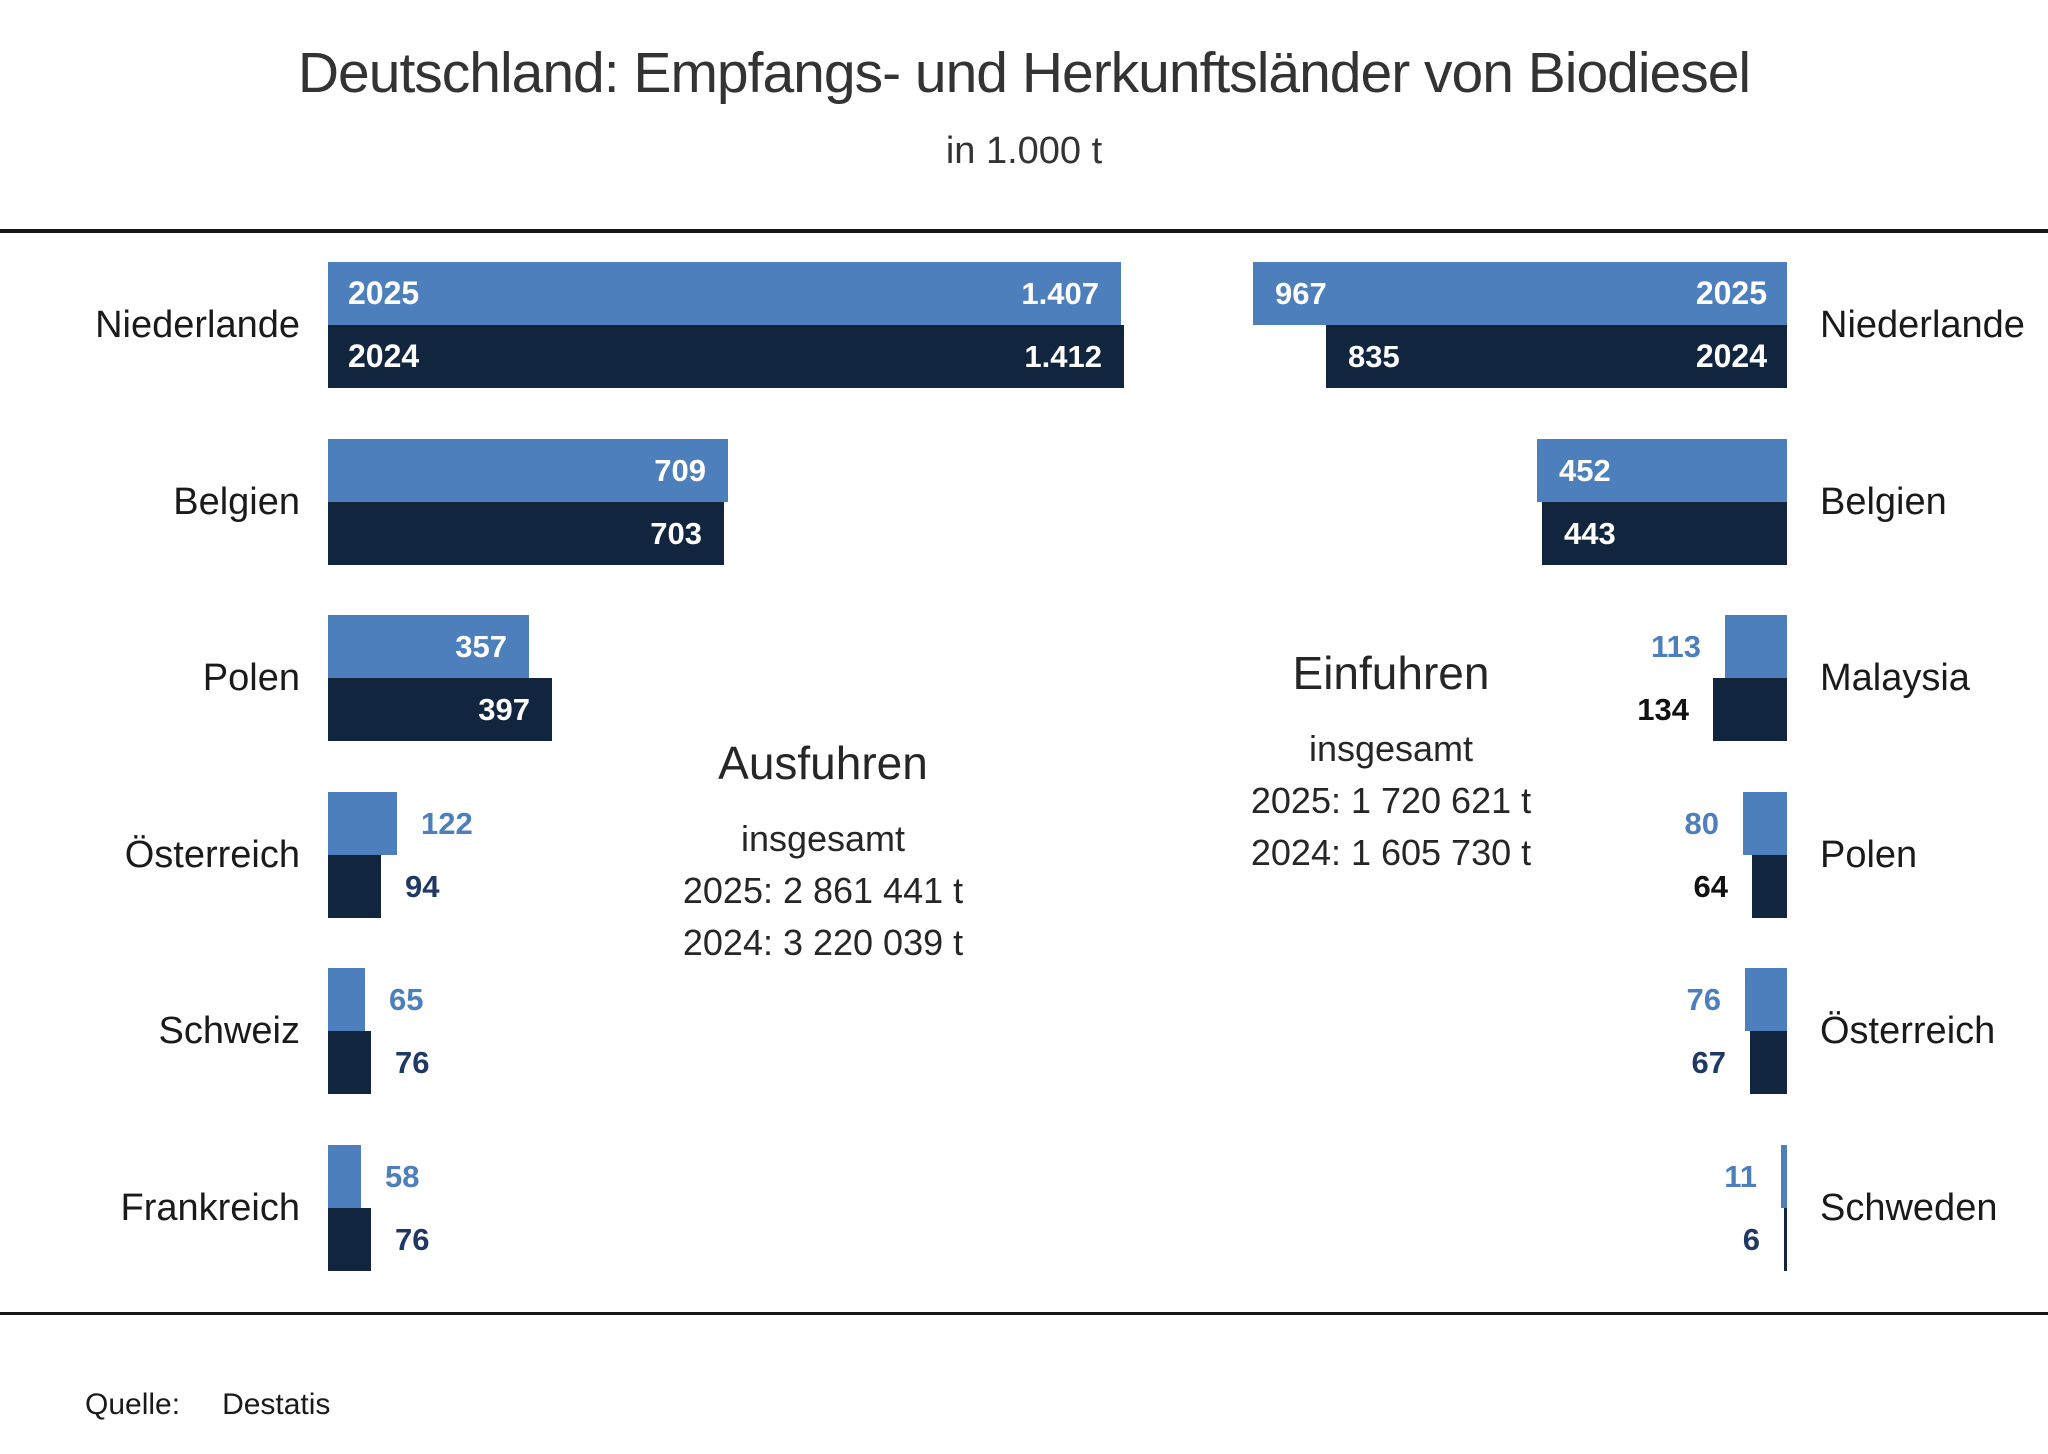 Image resolution: width=2048 pixels, height=1454 pixels. I want to click on value-label-2024-malaysia: 134, so click(1663, 709).